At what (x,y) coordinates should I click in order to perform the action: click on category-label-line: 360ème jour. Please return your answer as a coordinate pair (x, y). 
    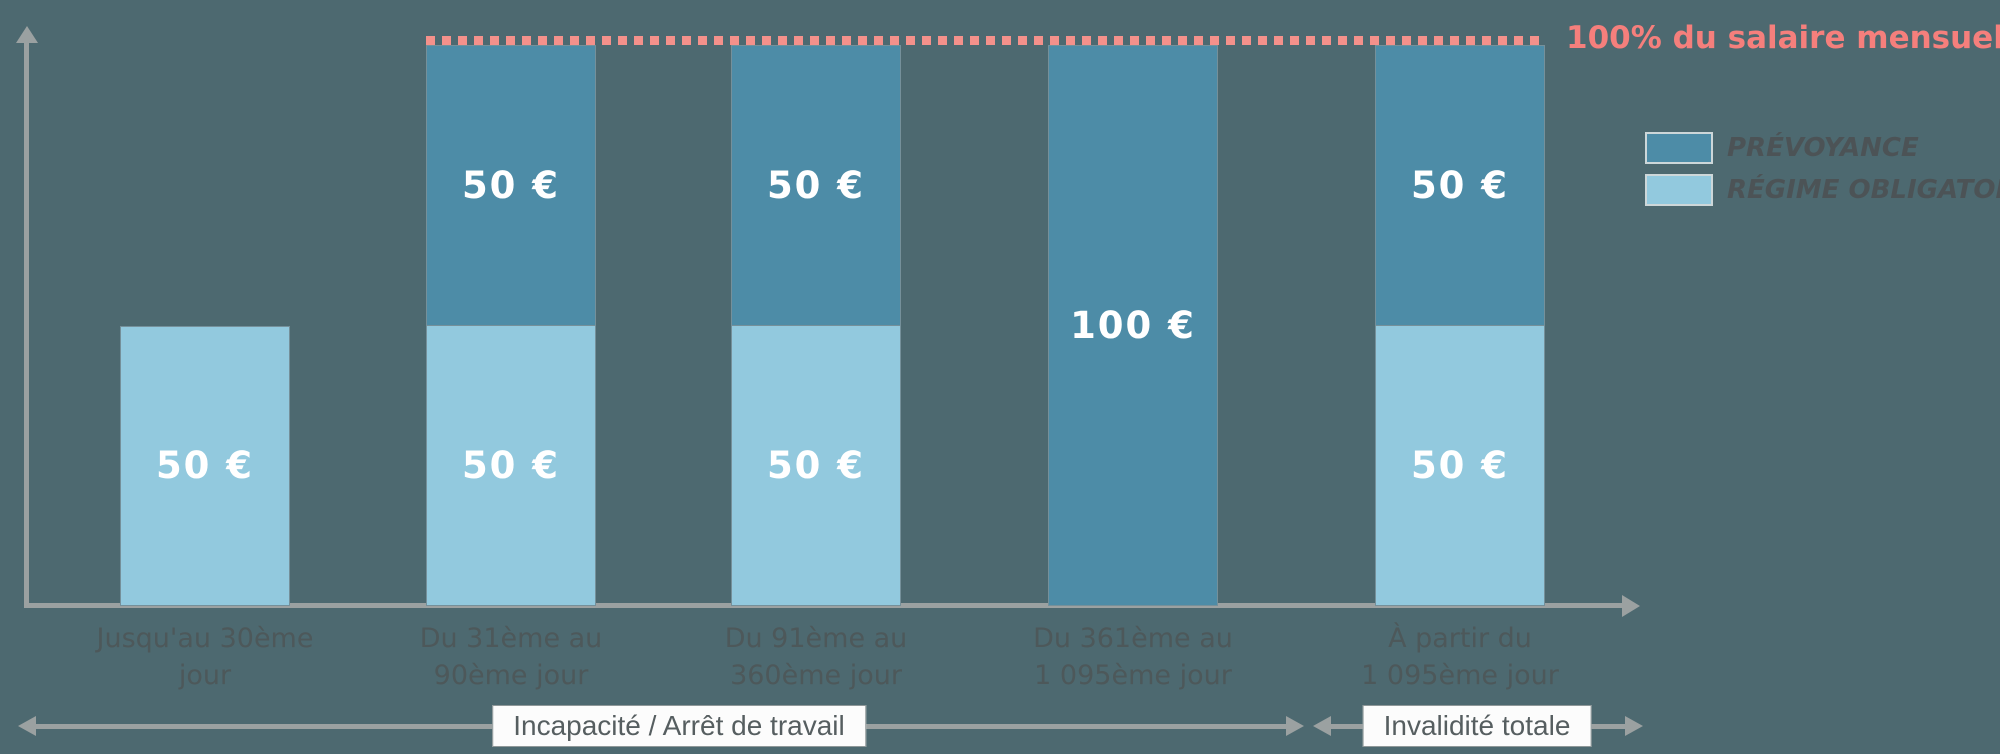
    Looking at the image, I should click on (816, 675).